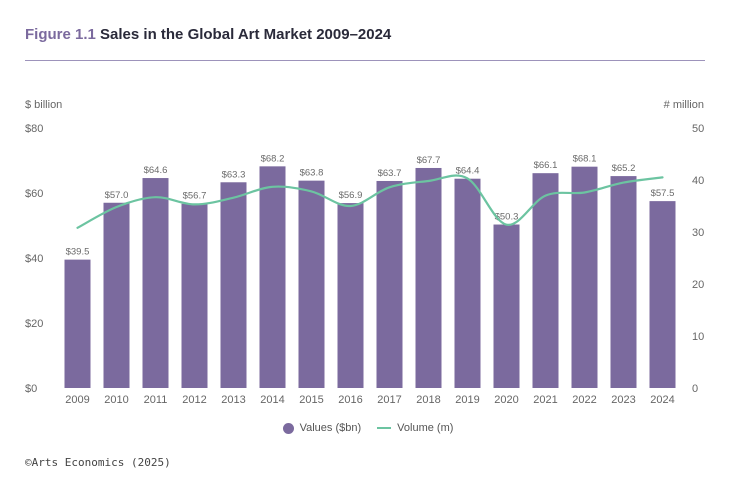  I want to click on bar-2019, so click(467, 283).